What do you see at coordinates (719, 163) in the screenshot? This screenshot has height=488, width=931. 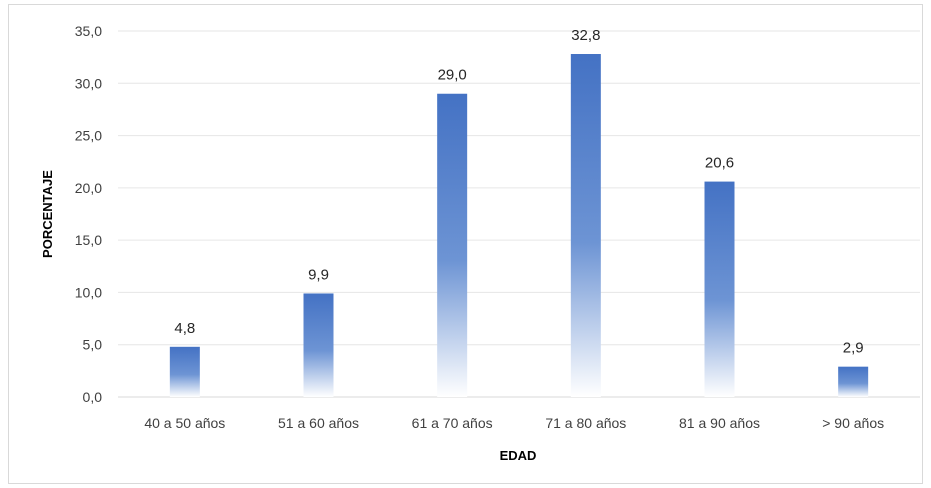 I see `data-label: 20,6` at bounding box center [719, 163].